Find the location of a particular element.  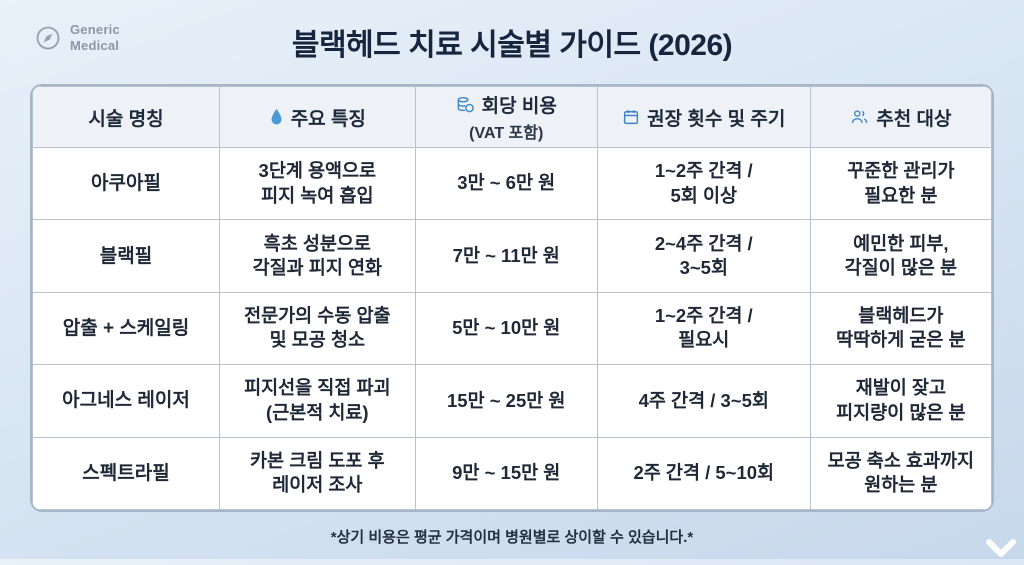

cell-cost: 9만 ~ 15만 원 is located at coordinates (506, 473).